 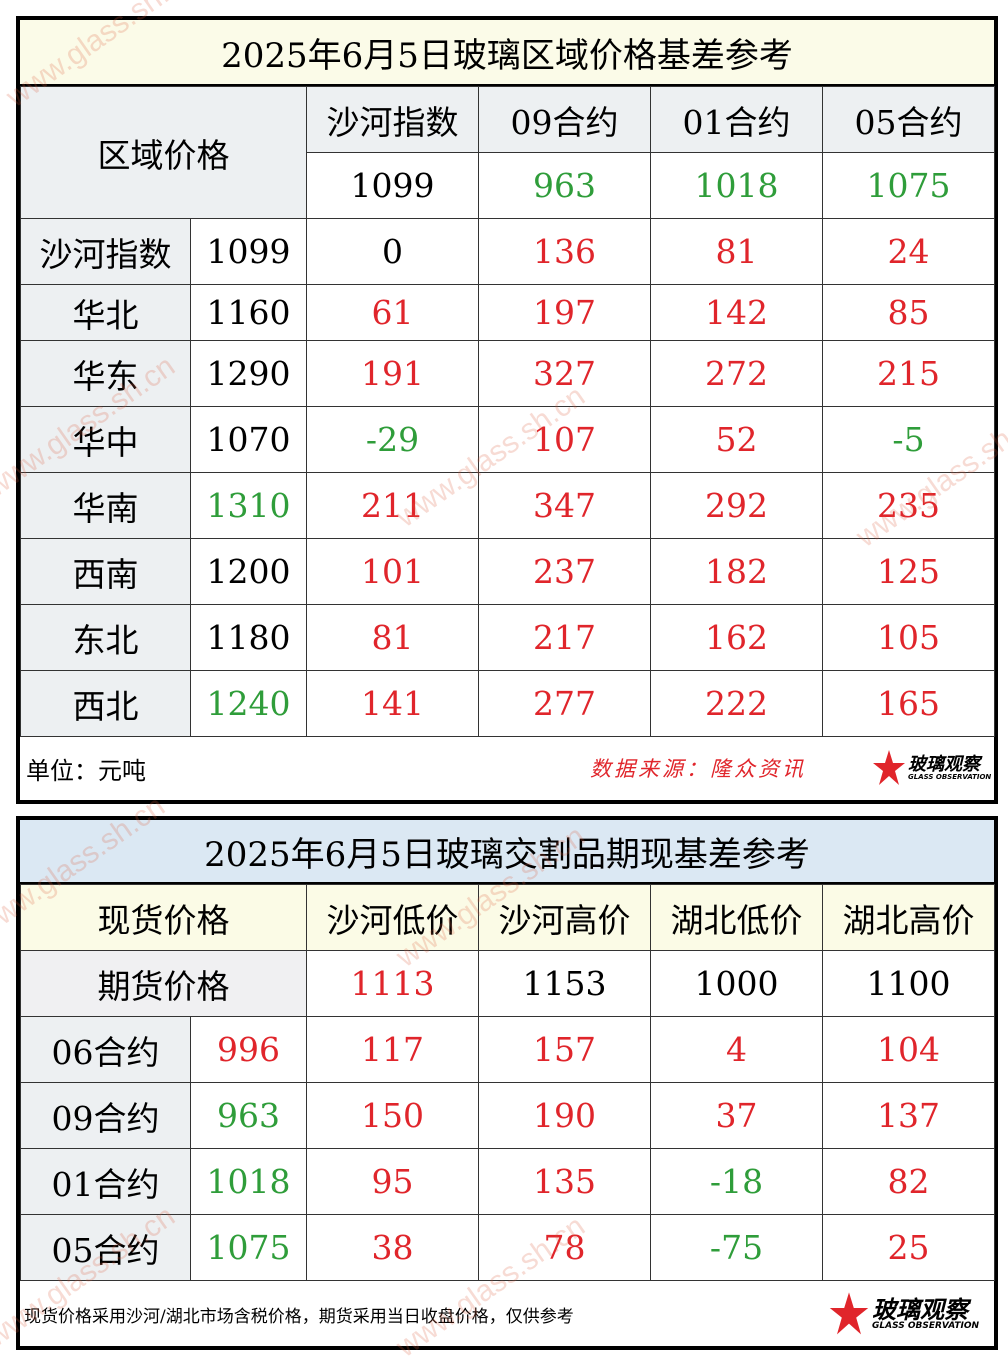 What do you see at coordinates (392, 703) in the screenshot?
I see `basis-value: 141` at bounding box center [392, 703].